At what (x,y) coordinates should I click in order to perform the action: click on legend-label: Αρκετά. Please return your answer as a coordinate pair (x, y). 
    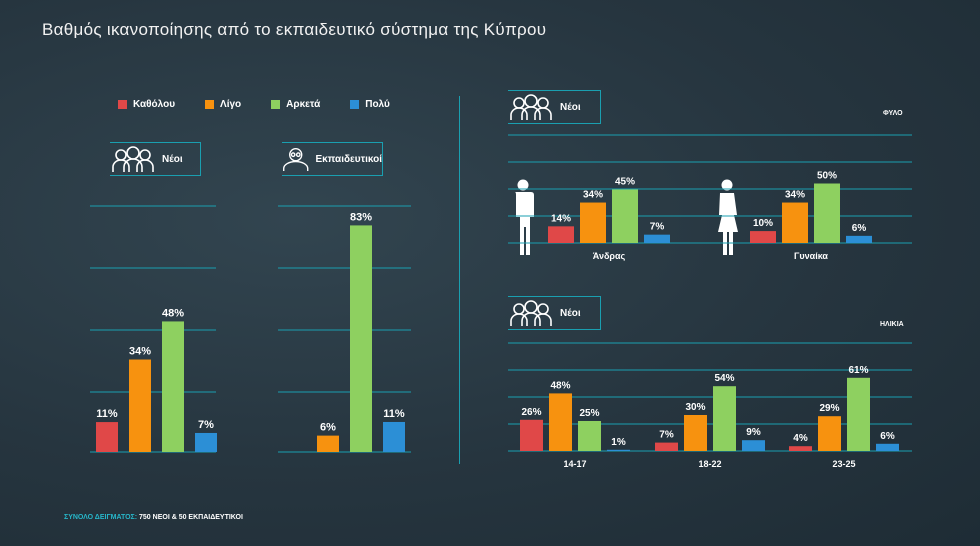
    Looking at the image, I should click on (303, 104).